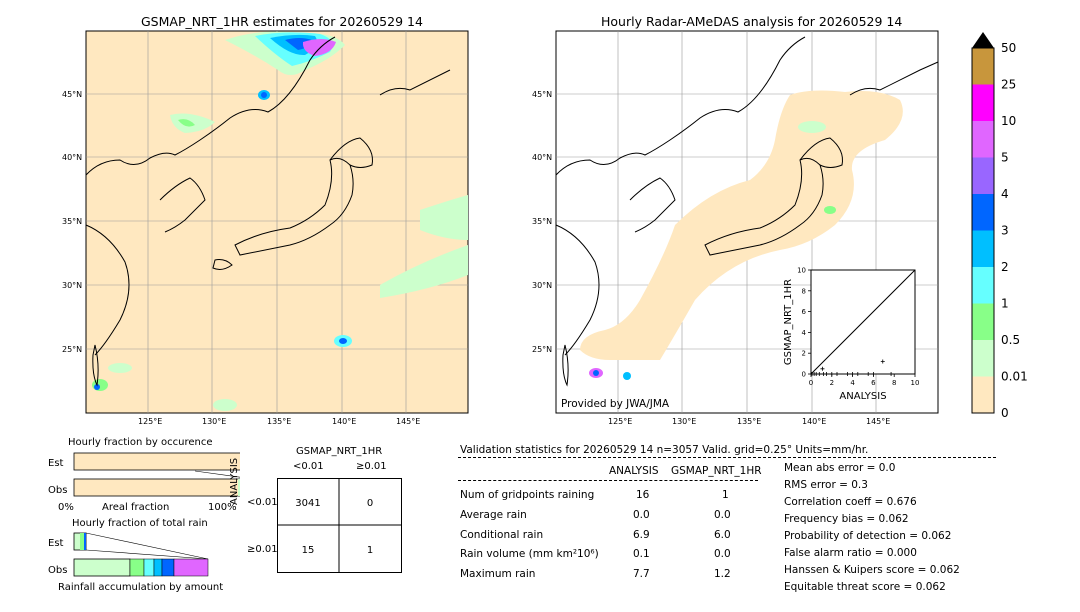 This screenshot has height=612, width=1080. Describe the element at coordinates (140, 587) in the screenshot. I see `tr-xlabel: Rainfall accumulation by amount` at that location.